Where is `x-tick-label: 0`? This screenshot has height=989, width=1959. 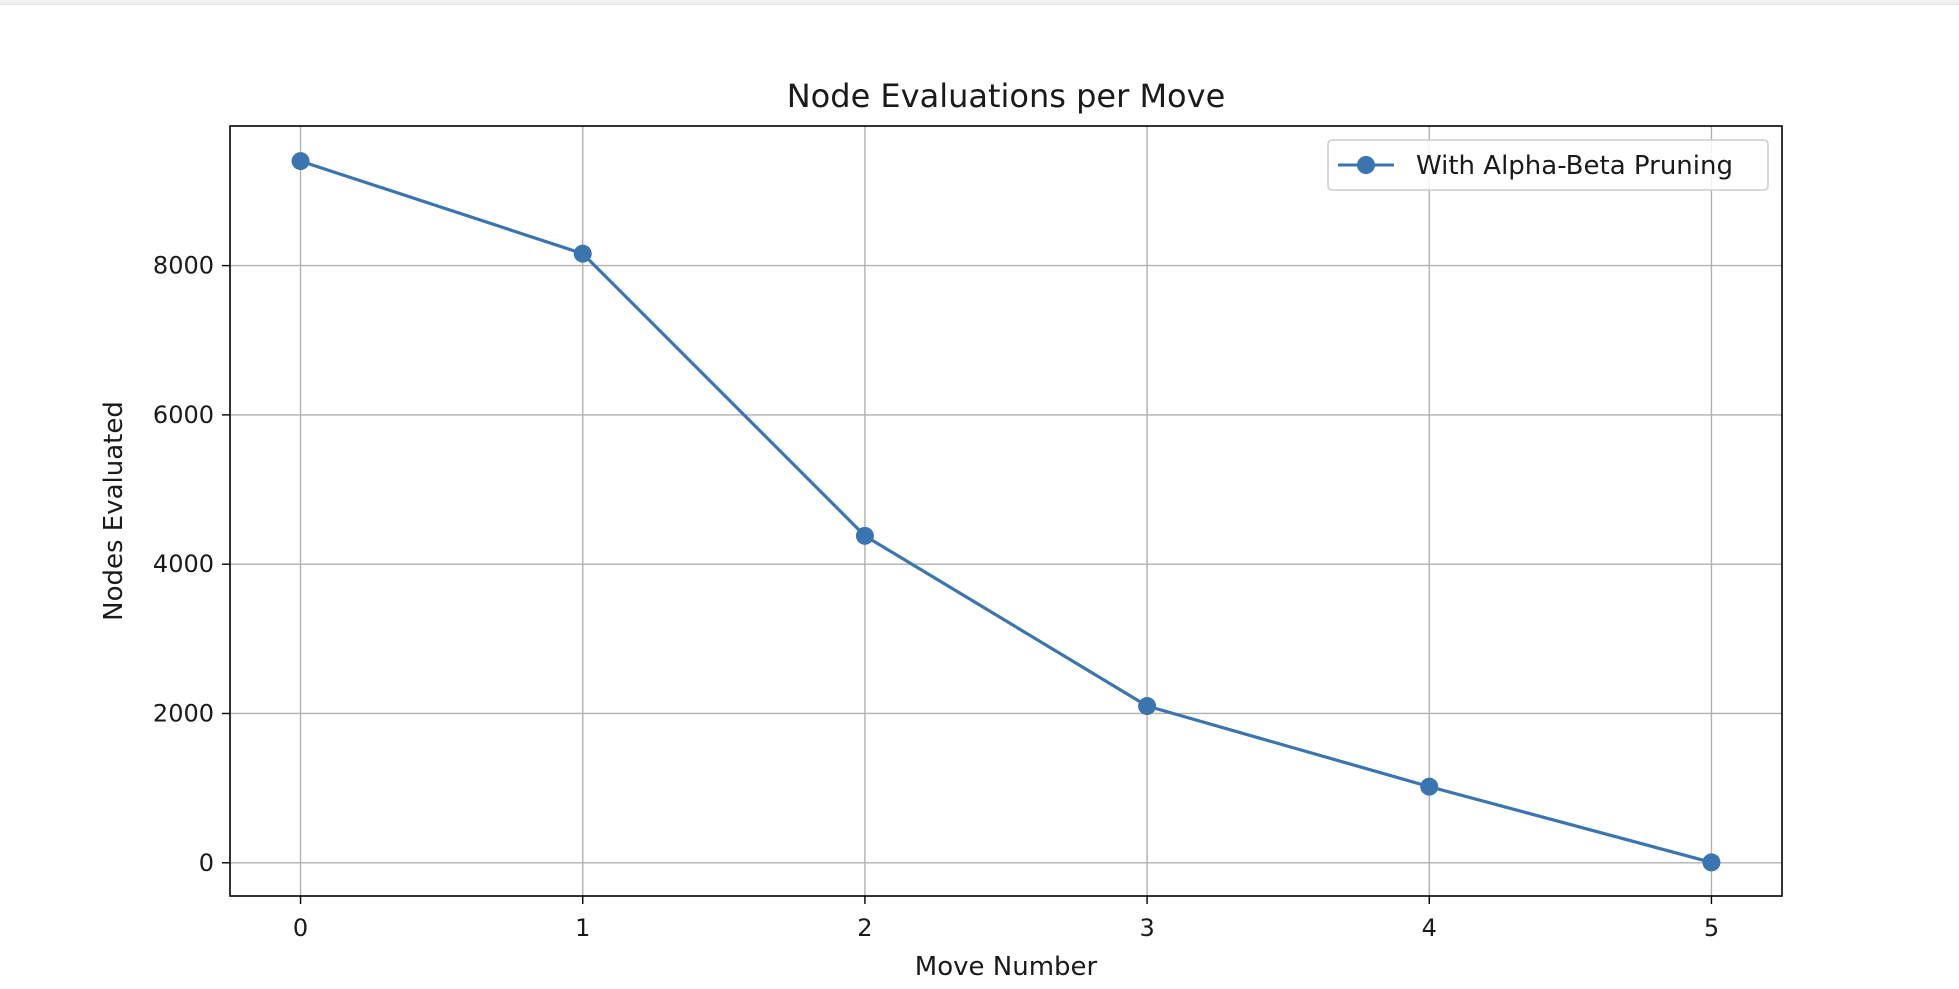 x-tick-label: 0 is located at coordinates (300, 928).